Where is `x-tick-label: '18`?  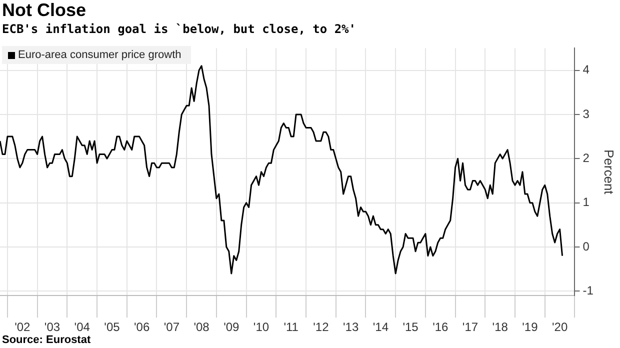 x-tick-label: '18 is located at coordinates (500, 327).